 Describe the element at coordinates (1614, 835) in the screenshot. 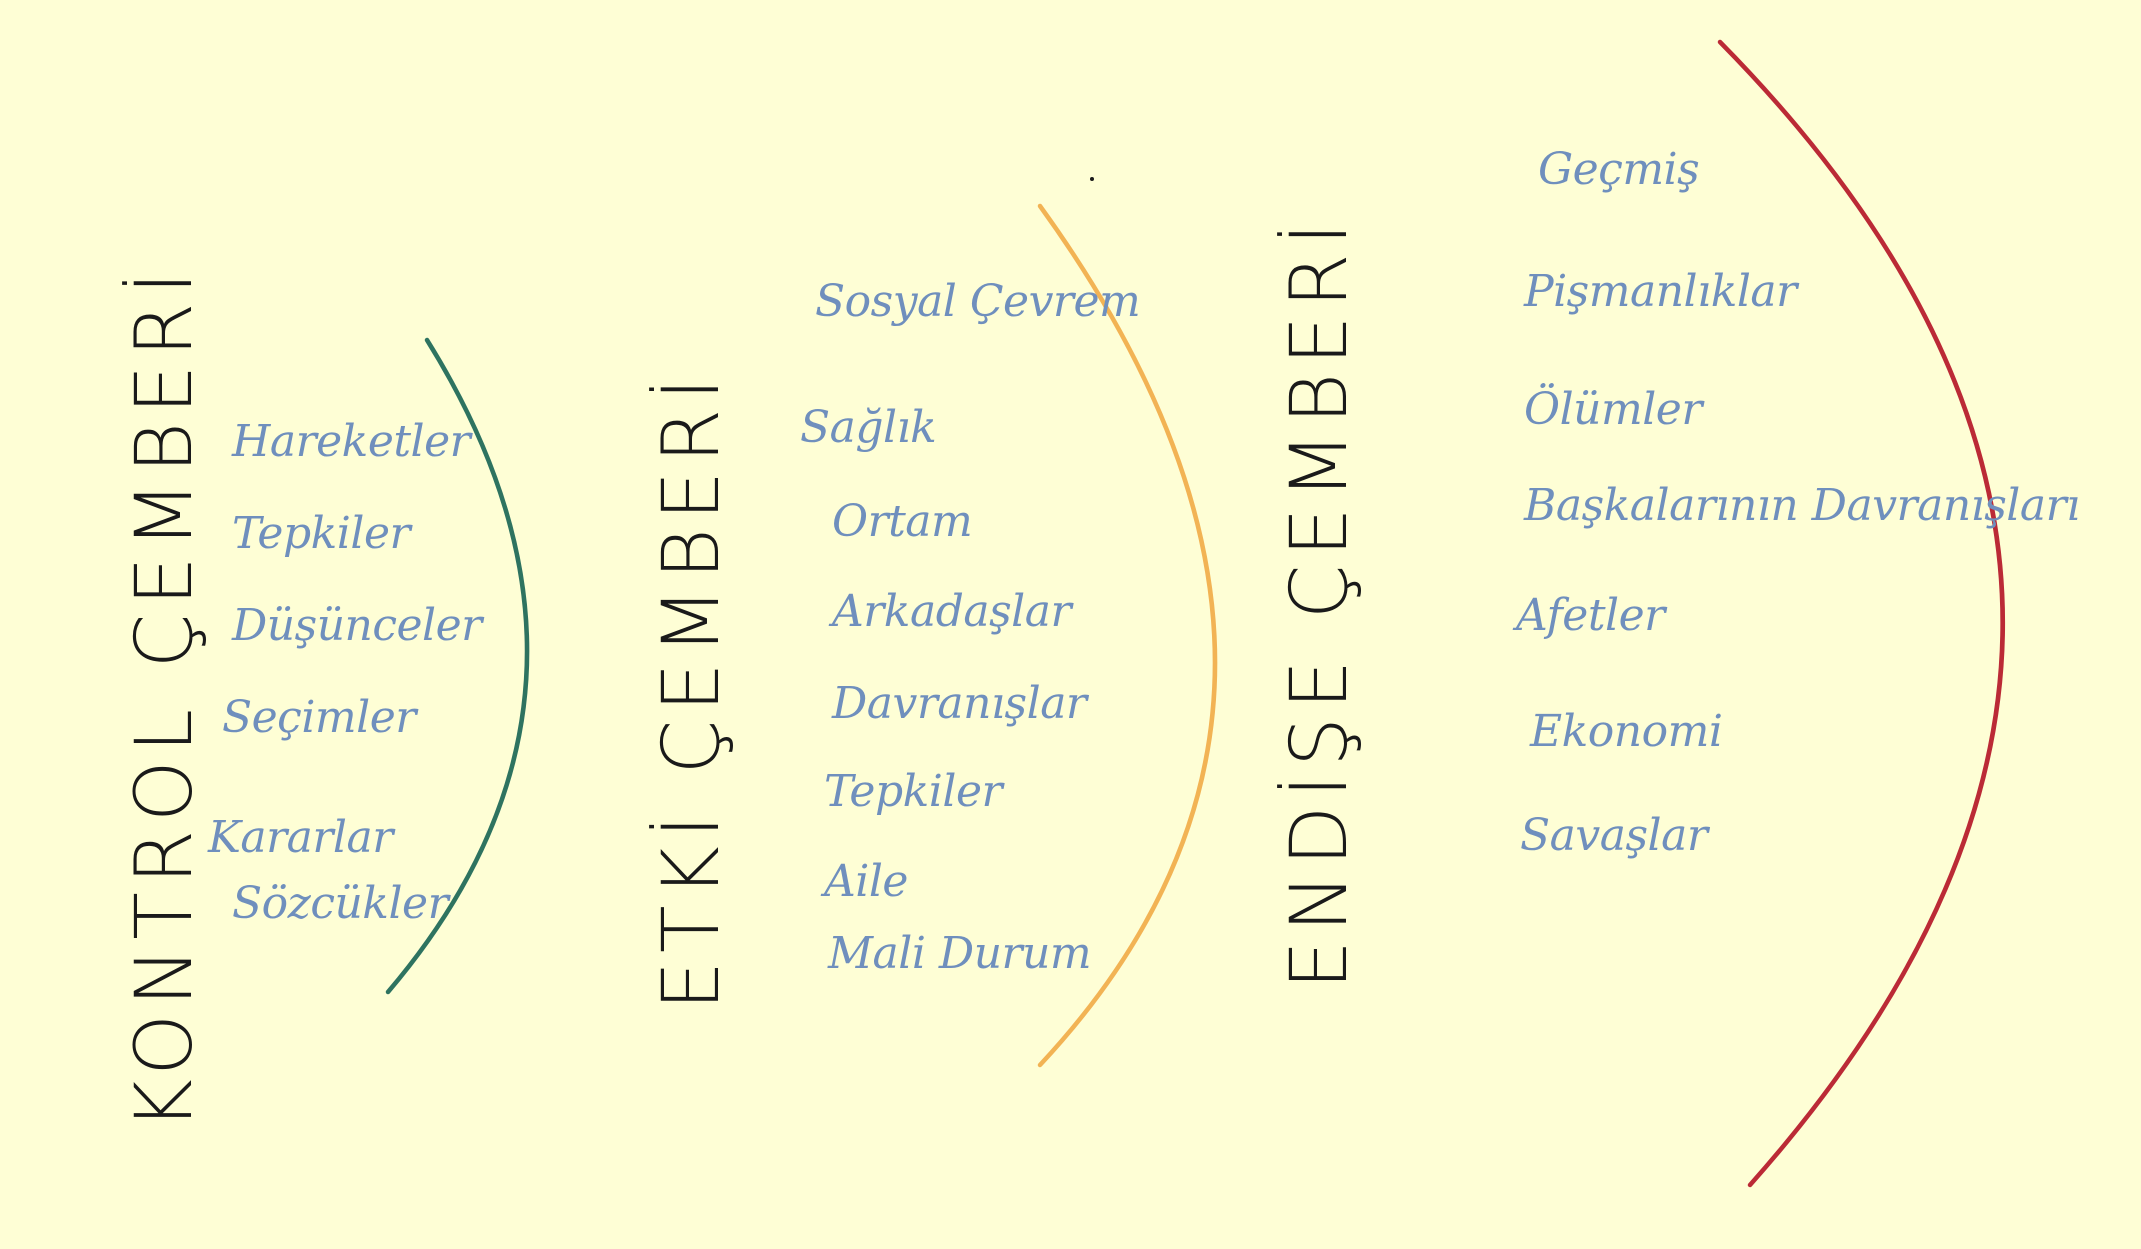

I see `concern-item: Savaşlar` at that location.